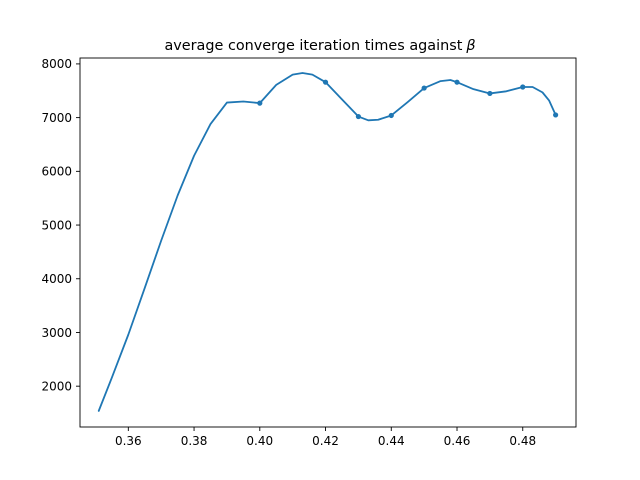  What do you see at coordinates (128, 441) in the screenshot?
I see `x-tick-label: 0.36` at bounding box center [128, 441].